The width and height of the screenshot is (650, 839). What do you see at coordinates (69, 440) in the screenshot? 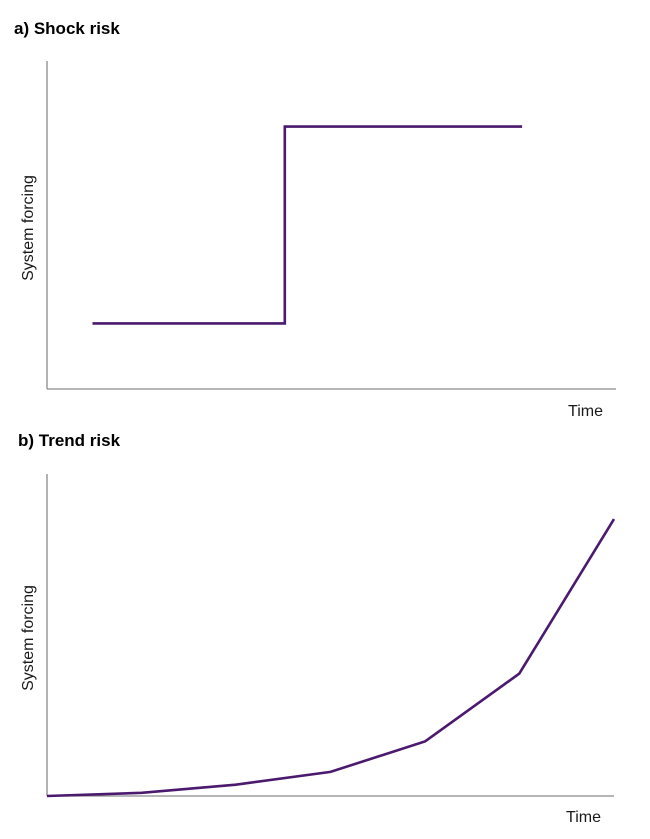
I see `panel-b-title: b) Trend risk` at bounding box center [69, 440].